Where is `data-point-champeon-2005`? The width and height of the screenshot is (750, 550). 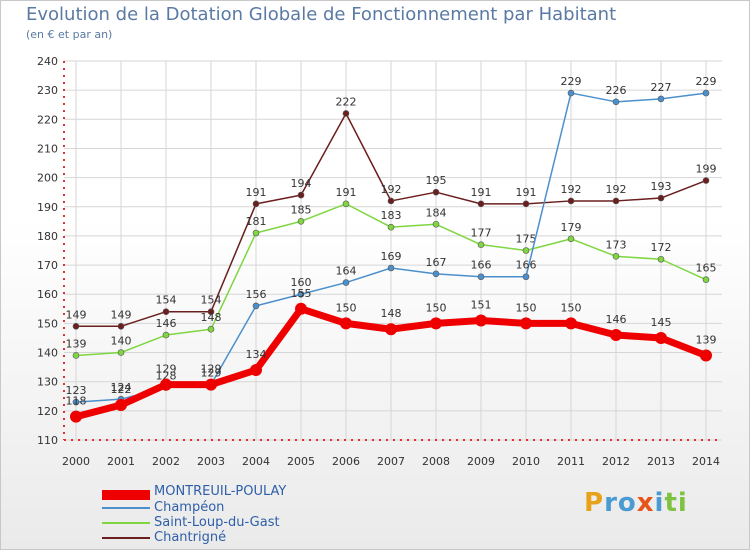 data-point-champeon-2005 is located at coordinates (301, 294).